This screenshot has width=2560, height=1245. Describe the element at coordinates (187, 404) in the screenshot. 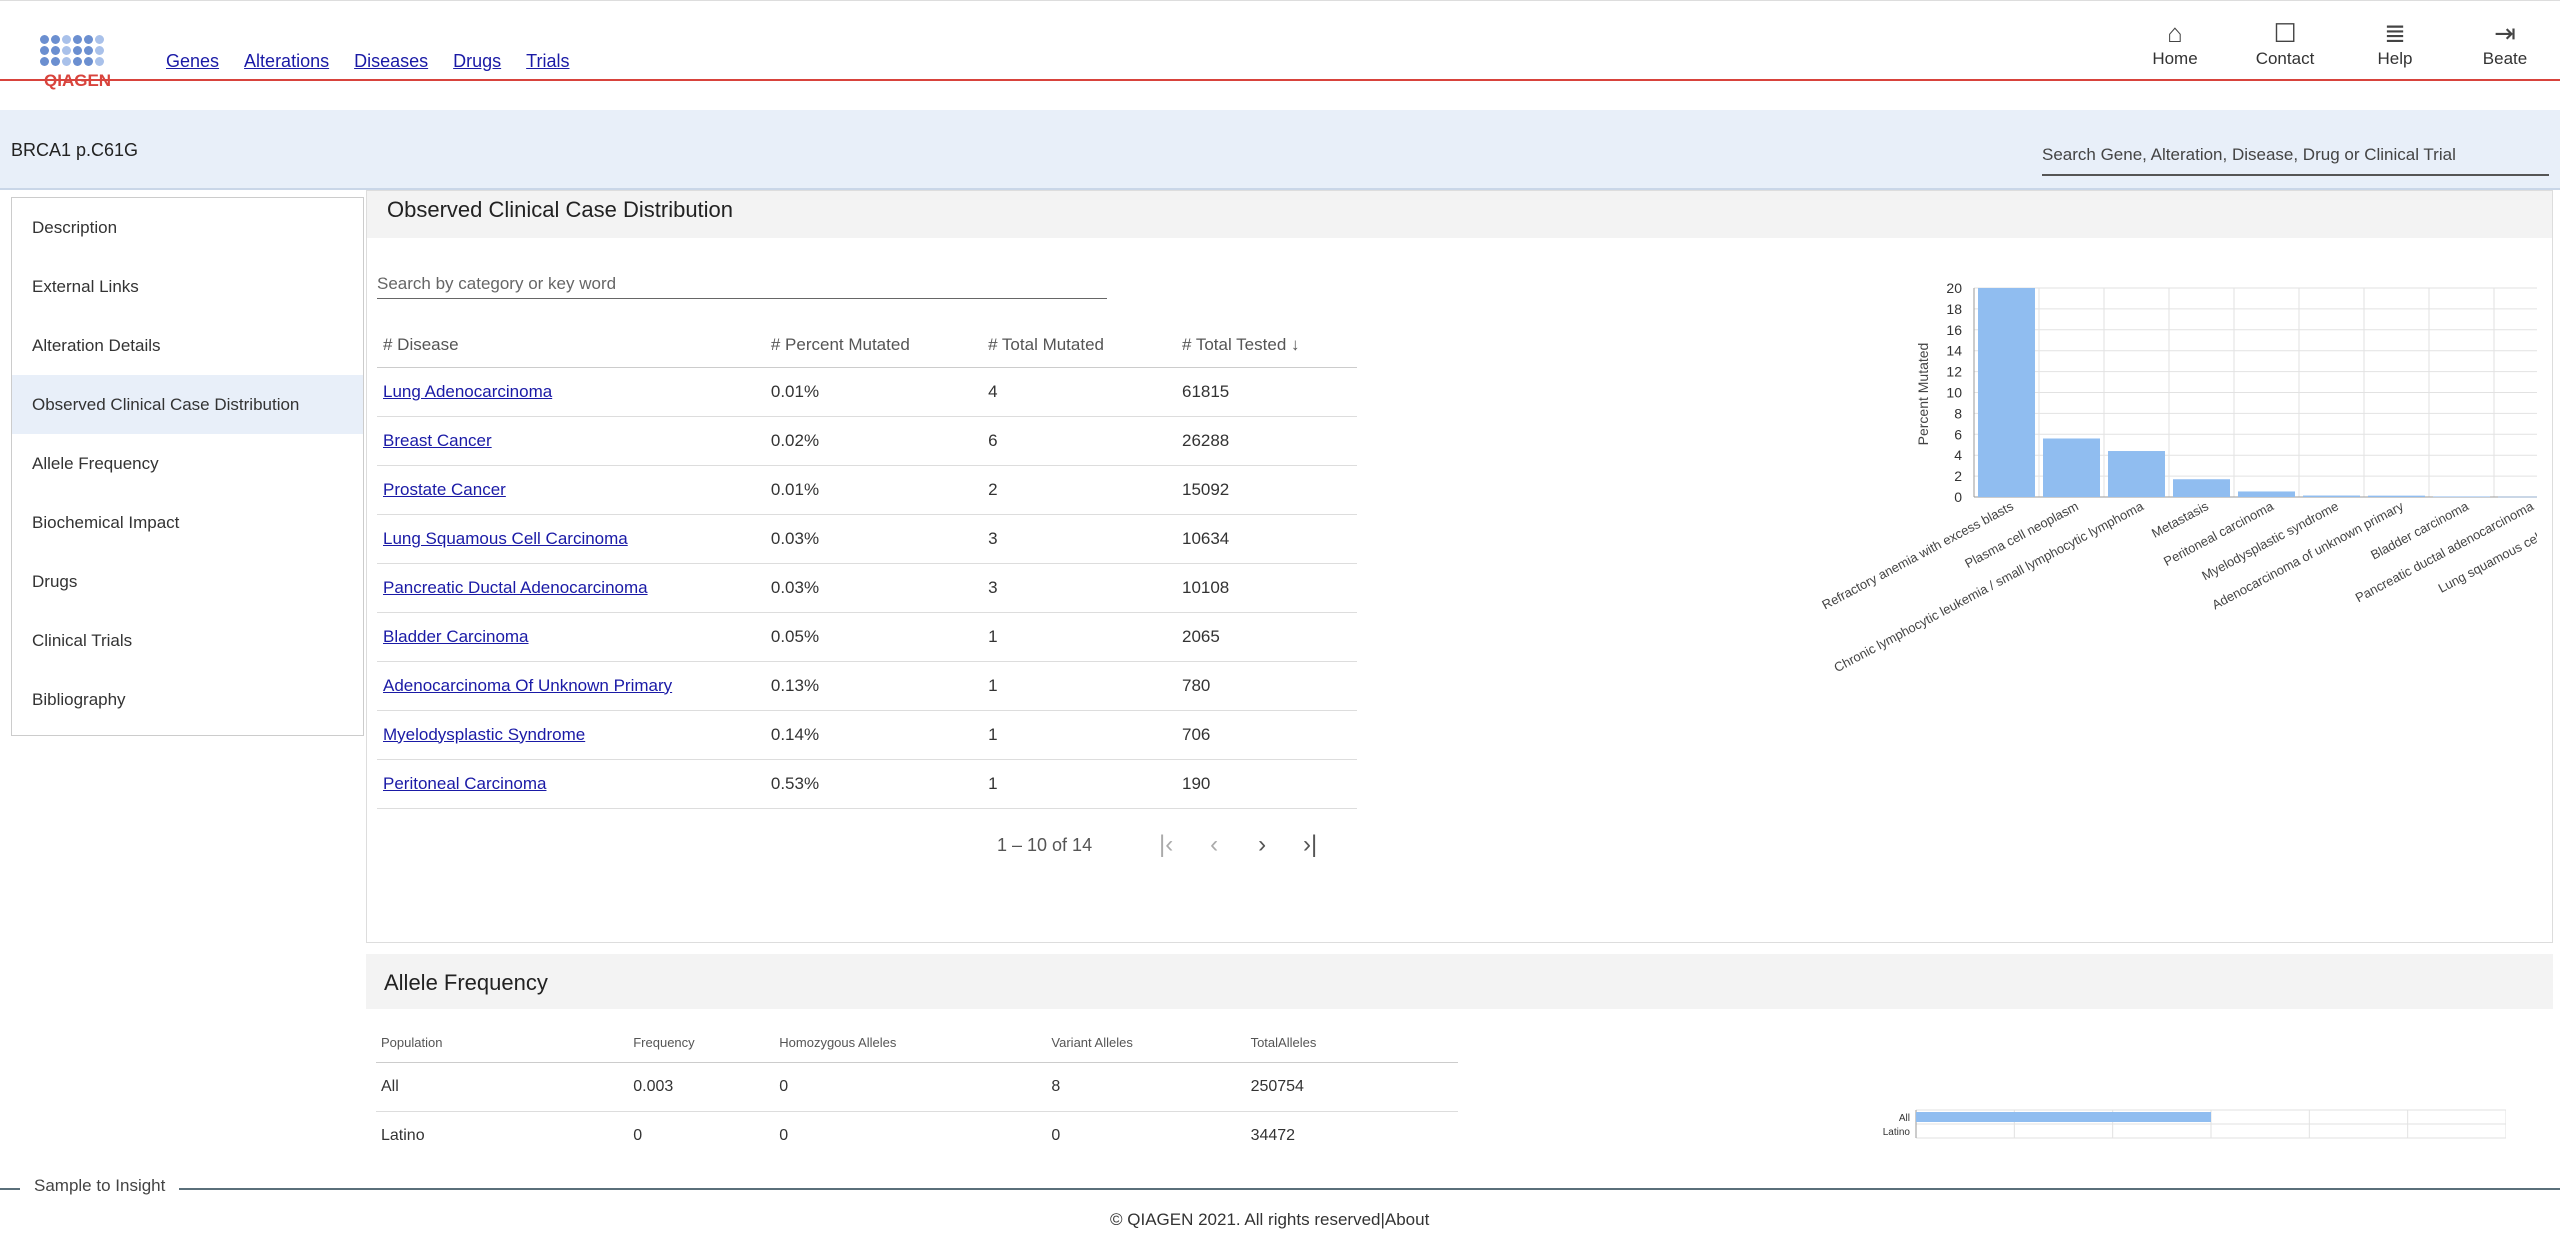

I see `sidebar-item-observed-clinical-case-distribution: Observed Clinical Case Distribution` at that location.